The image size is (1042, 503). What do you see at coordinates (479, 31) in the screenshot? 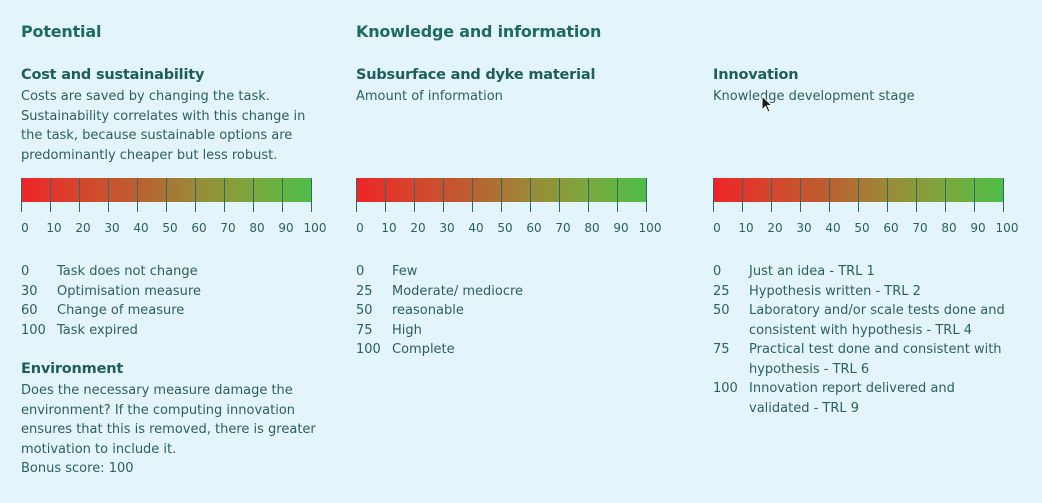
I see `knowledge-heading: Knowledge and information` at bounding box center [479, 31].